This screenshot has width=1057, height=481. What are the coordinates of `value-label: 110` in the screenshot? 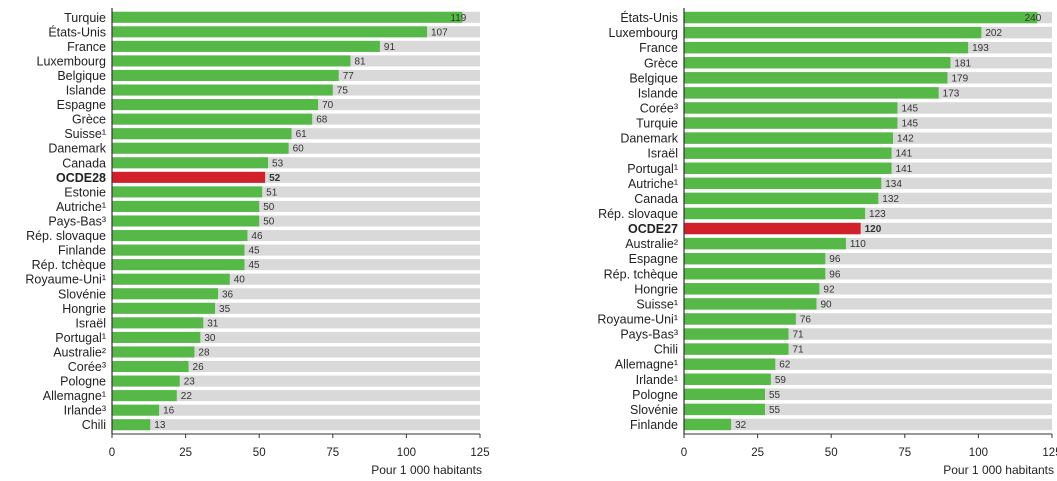 It's located at (858, 244).